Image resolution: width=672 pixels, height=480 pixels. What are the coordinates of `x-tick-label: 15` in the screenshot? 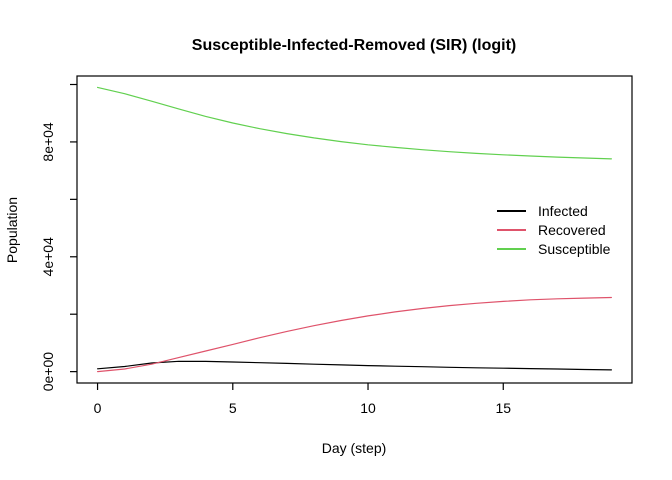 It's located at (503, 408).